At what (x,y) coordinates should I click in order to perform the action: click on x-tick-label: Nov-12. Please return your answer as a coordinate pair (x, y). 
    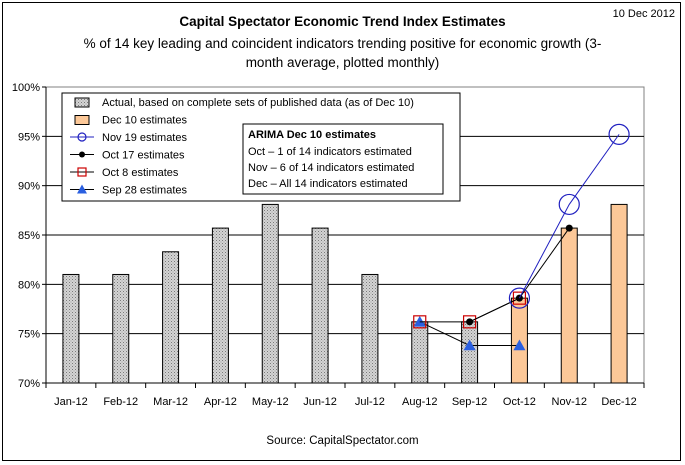
    Looking at the image, I should click on (569, 402).